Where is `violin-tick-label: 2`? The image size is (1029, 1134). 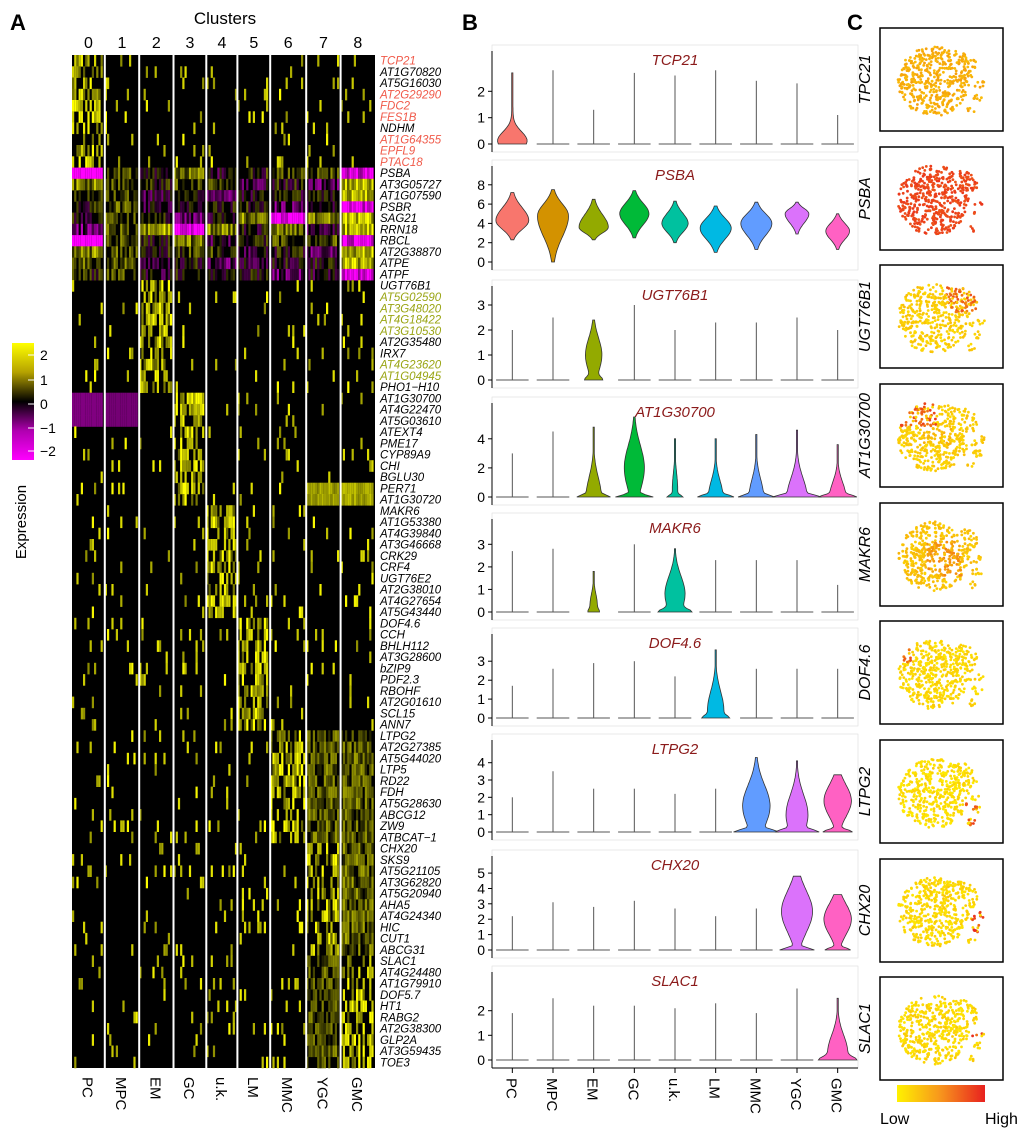
violin-tick-label: 2 is located at coordinates (481, 330).